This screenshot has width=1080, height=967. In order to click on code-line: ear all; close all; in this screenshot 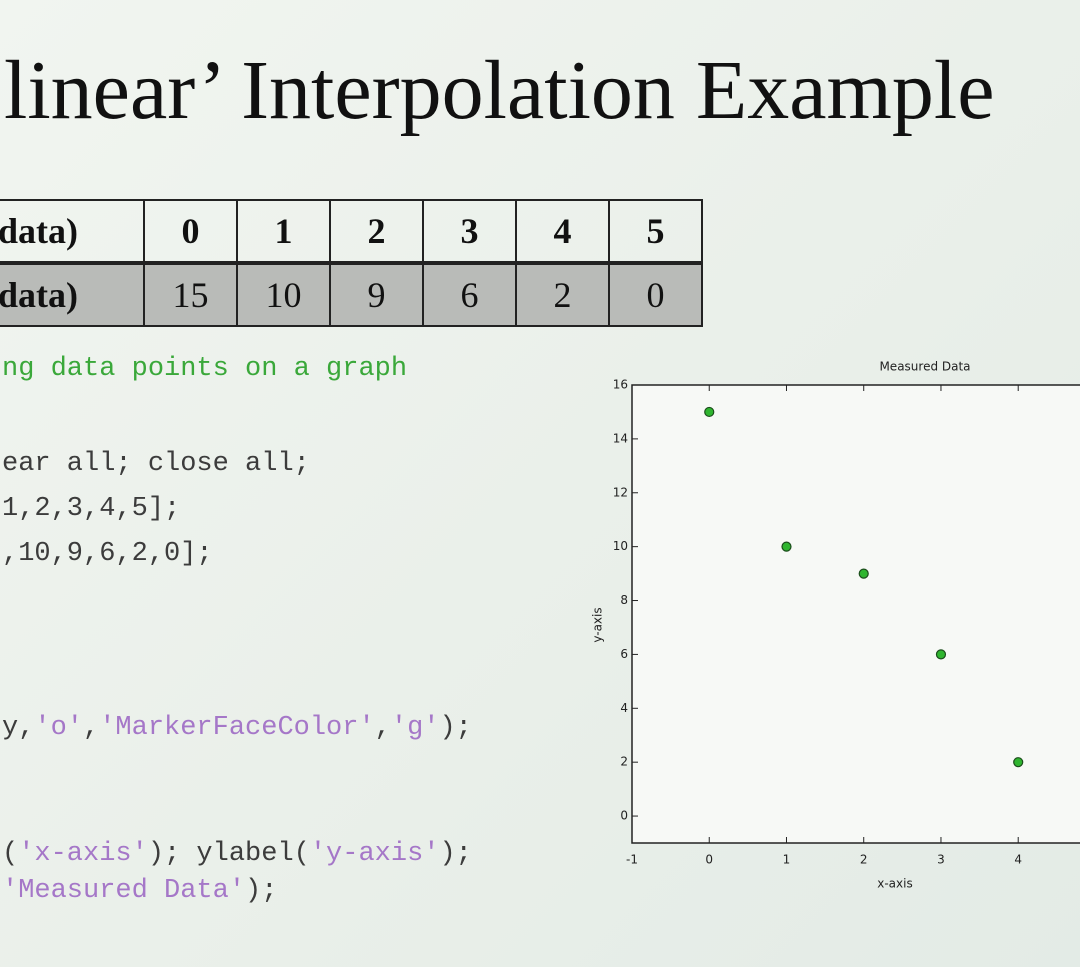, I will do `click(156, 464)`.